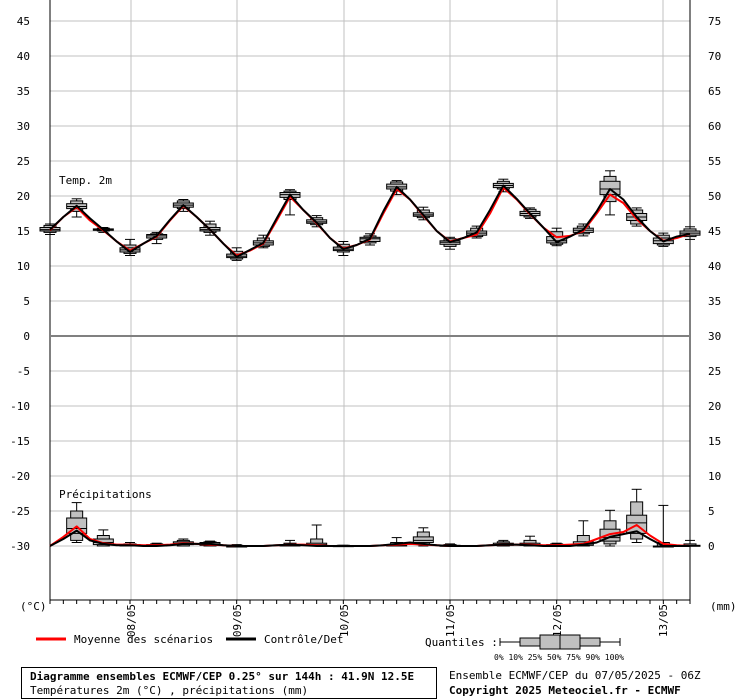  Describe the element at coordinates (26, 301) in the screenshot. I see `left-tick-label: 5` at that location.